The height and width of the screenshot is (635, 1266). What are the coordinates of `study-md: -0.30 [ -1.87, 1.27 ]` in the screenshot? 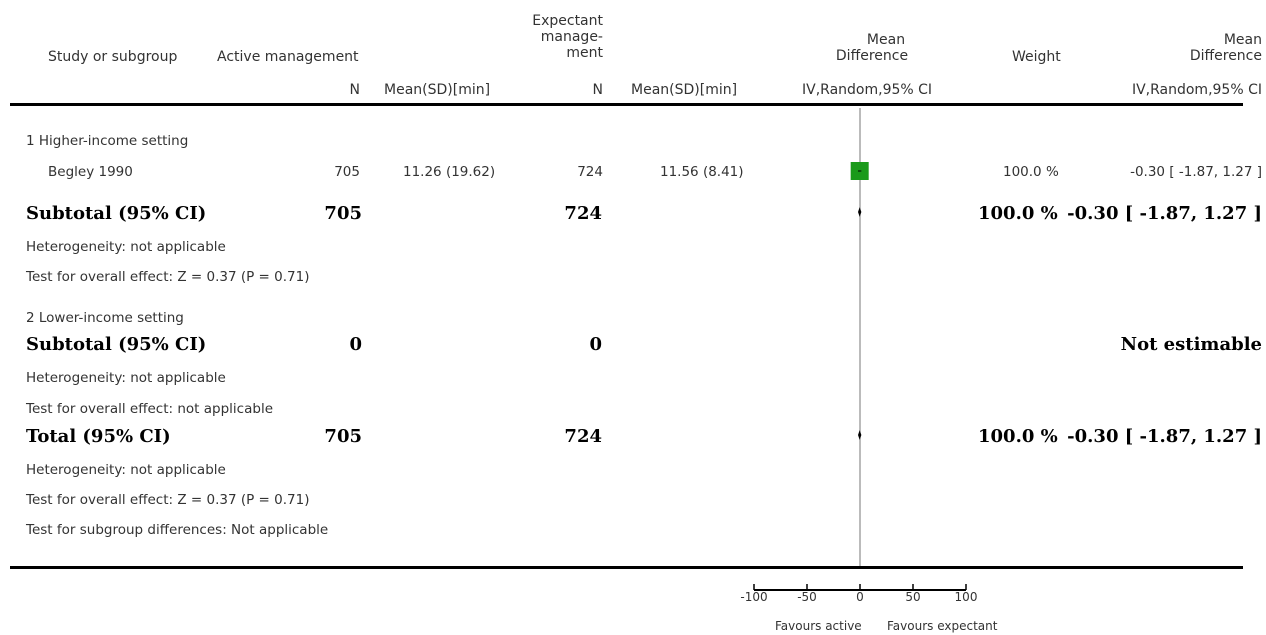 It's located at (1196, 172).